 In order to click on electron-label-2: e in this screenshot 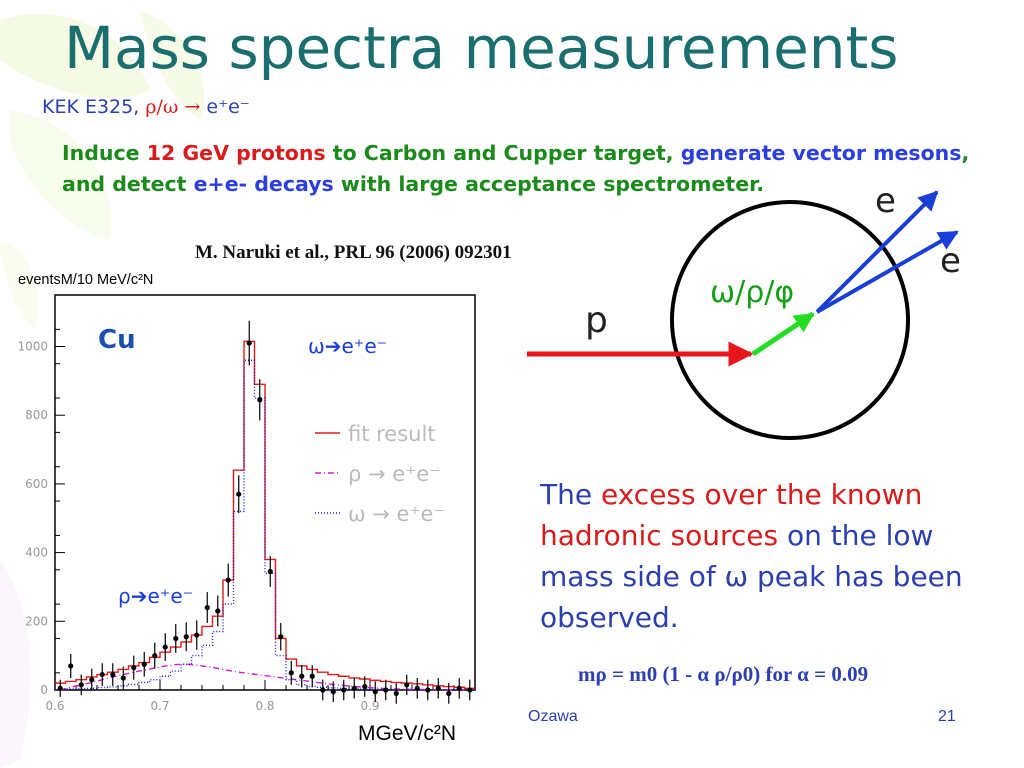, I will do `click(950, 261)`.